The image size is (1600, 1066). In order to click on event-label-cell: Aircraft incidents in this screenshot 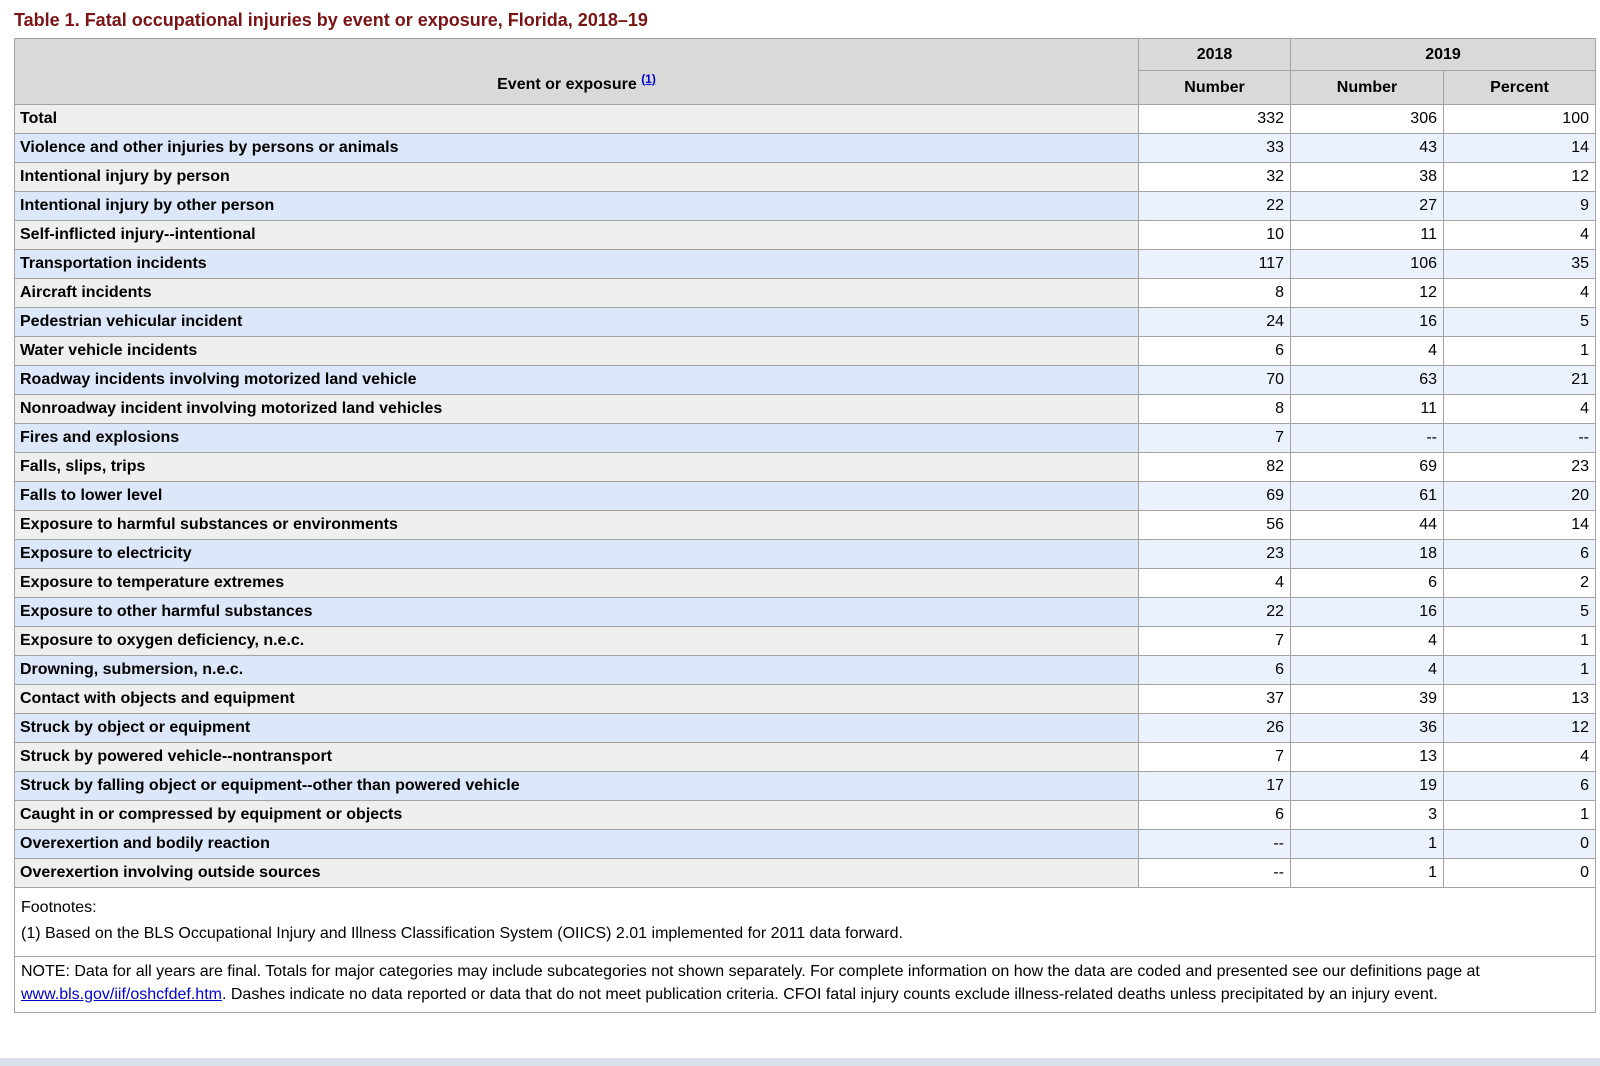, I will do `click(576, 293)`.